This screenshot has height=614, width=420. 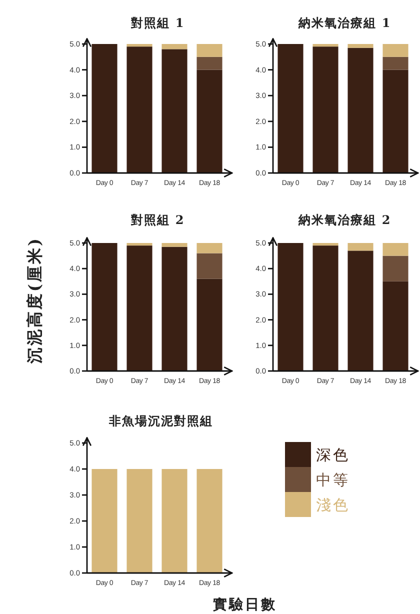 I want to click on chart-title: 納米氧治療組 1, so click(x=345, y=23).